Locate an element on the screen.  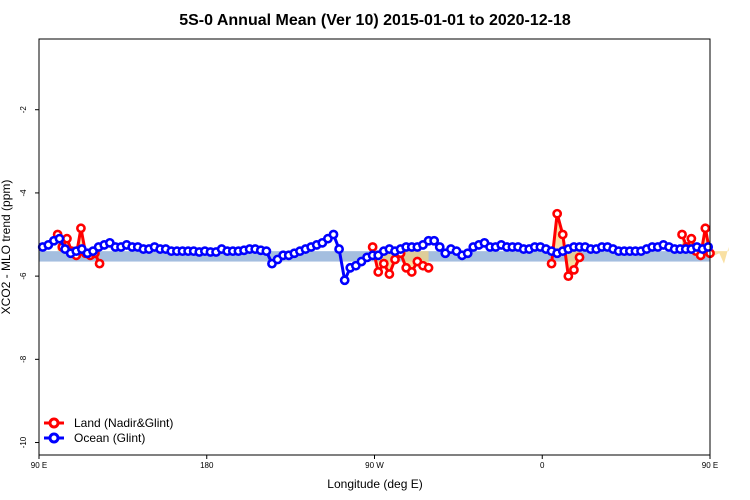
legend-land-label: Land (Nadir&Glint) is located at coordinates (123, 423).